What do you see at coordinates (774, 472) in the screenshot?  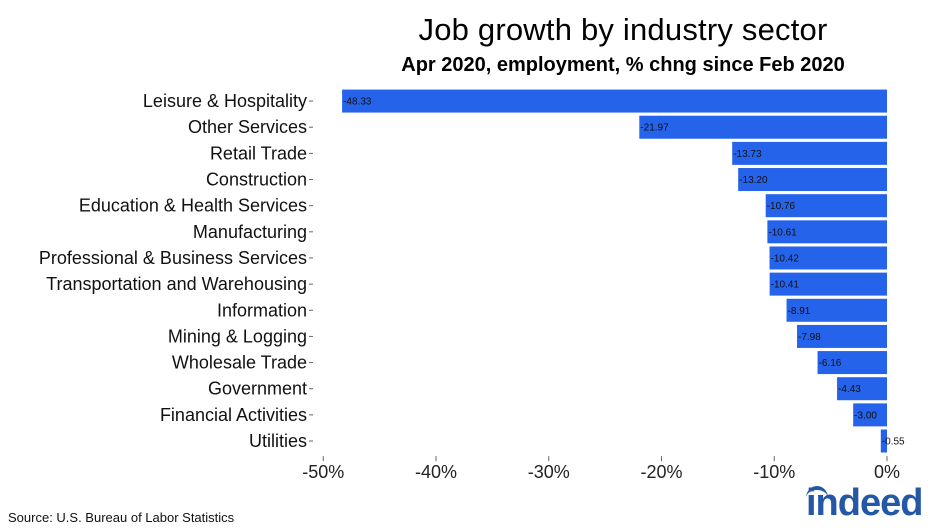 I see `x-tick-label: -10%` at bounding box center [774, 472].